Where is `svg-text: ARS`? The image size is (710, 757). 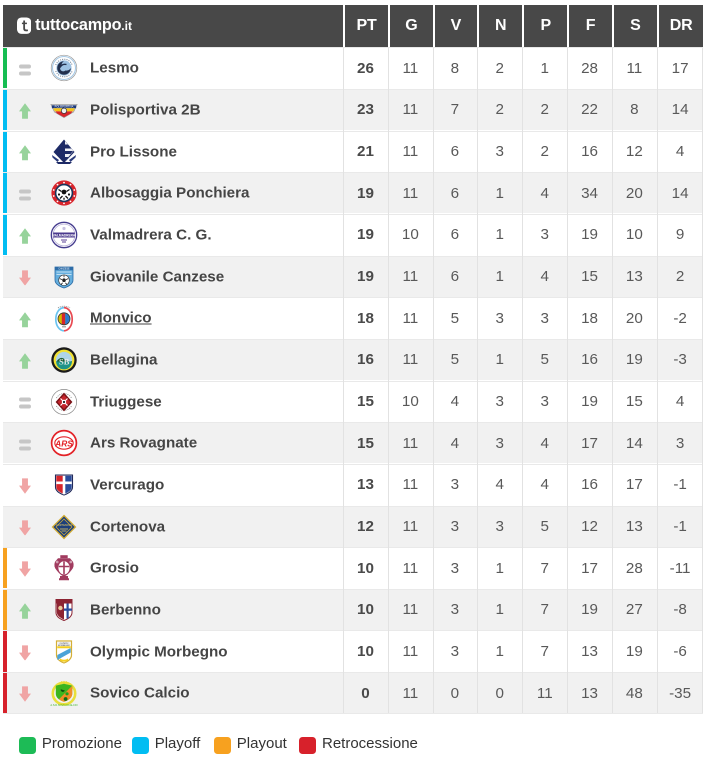
svg-text: ARS is located at coordinates (63, 444).